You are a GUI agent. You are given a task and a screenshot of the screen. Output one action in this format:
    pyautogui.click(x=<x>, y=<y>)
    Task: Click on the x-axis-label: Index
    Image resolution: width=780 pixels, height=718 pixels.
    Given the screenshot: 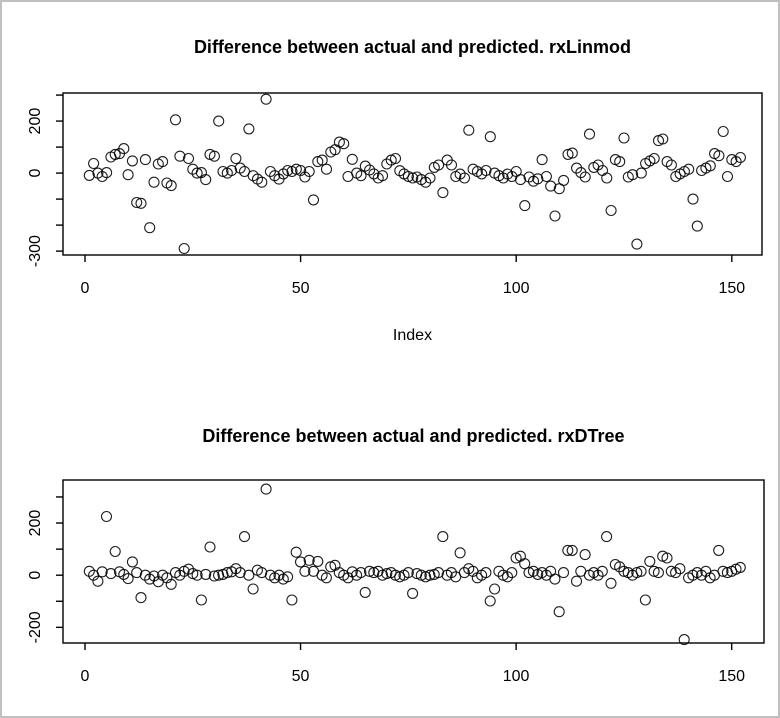 What is the action you would take?
    pyautogui.click(x=412, y=335)
    